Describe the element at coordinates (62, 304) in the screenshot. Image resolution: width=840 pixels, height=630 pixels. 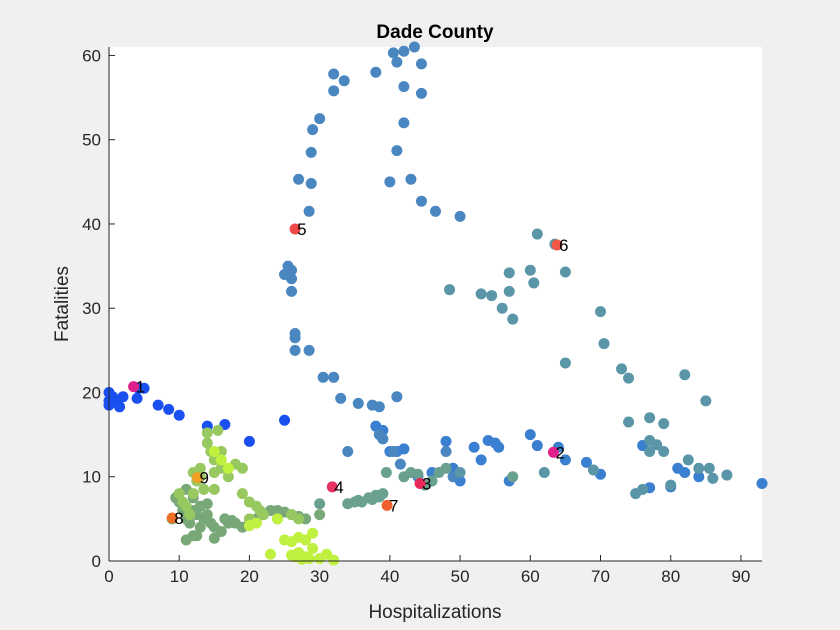
I see `y-axis-label: Fatalities` at that location.